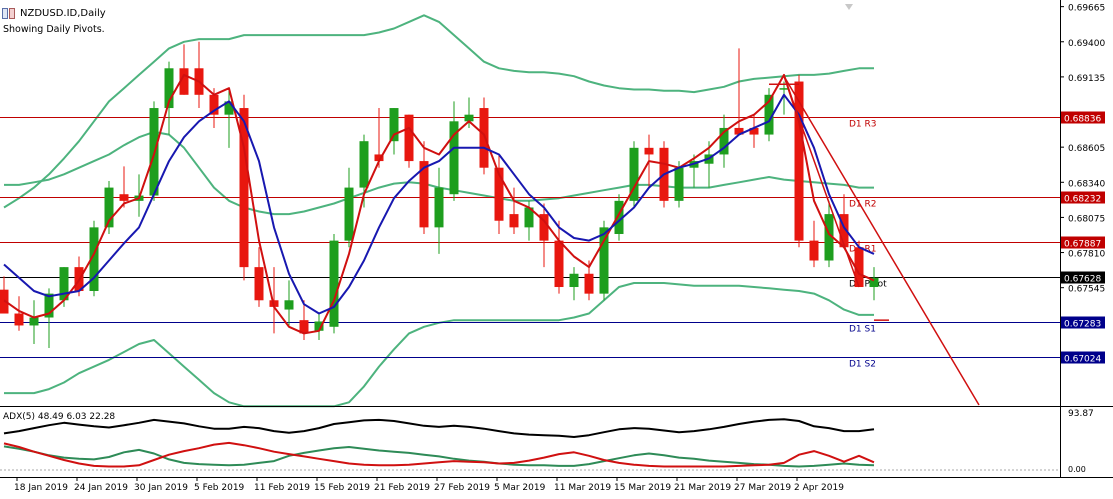 The height and width of the screenshot is (499, 1113). What do you see at coordinates (862, 330) in the screenshot?
I see `pivot-label: D1 S1` at bounding box center [862, 330].